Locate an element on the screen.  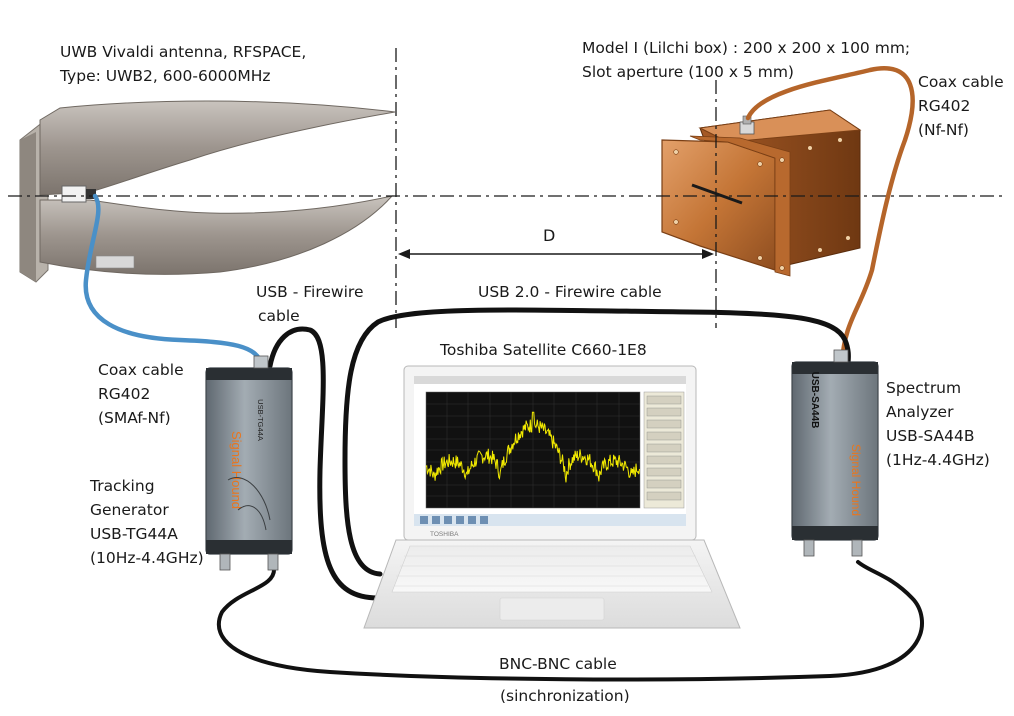
laptop-label: Toshiba Satellite C660-1E8 is located at coordinates (543, 350).